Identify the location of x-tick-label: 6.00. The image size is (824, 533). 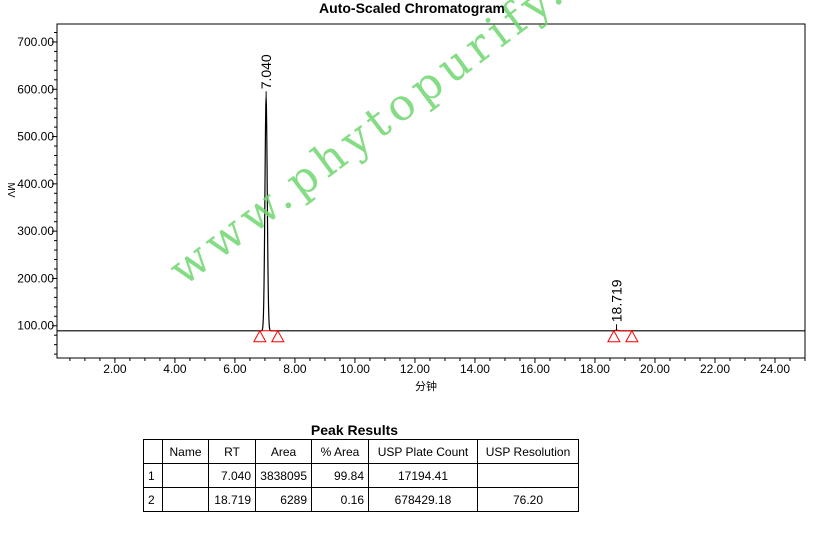
(235, 369).